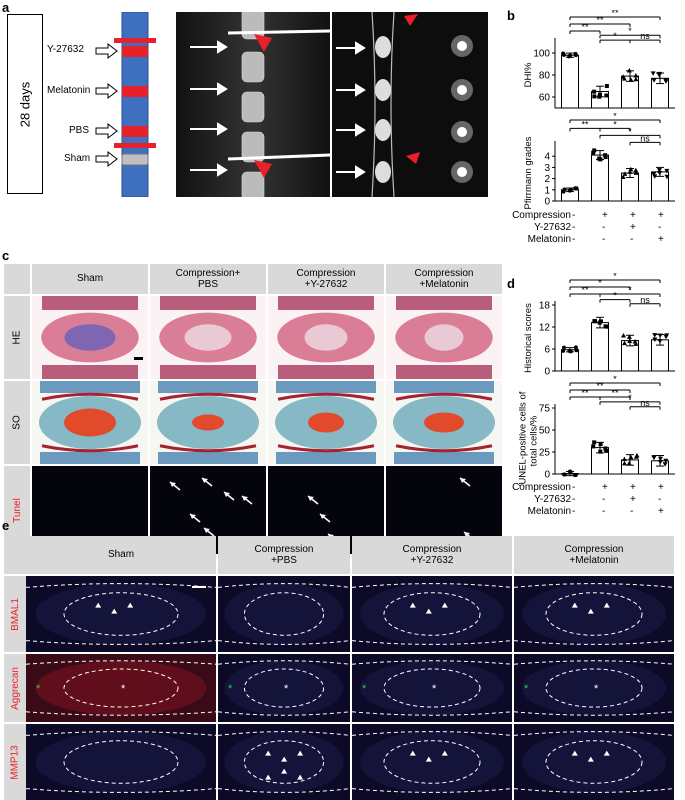 This screenshot has width=685, height=800. Describe the element at coordinates (284, 555) in the screenshot. I see `column-header: Compression +PBS` at that location.